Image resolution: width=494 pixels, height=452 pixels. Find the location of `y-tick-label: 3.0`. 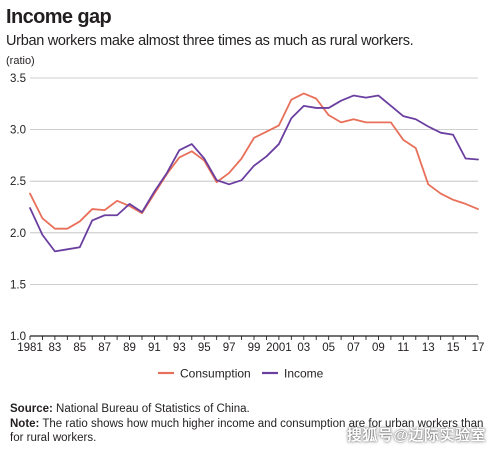

y-tick-label: 3.0 is located at coordinates (18, 131).